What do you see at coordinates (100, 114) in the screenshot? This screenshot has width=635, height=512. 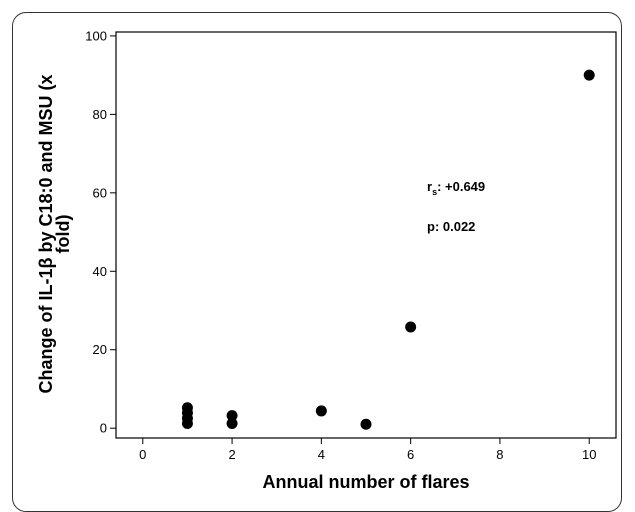 I see `y-tick-label: 80` at bounding box center [100, 114].